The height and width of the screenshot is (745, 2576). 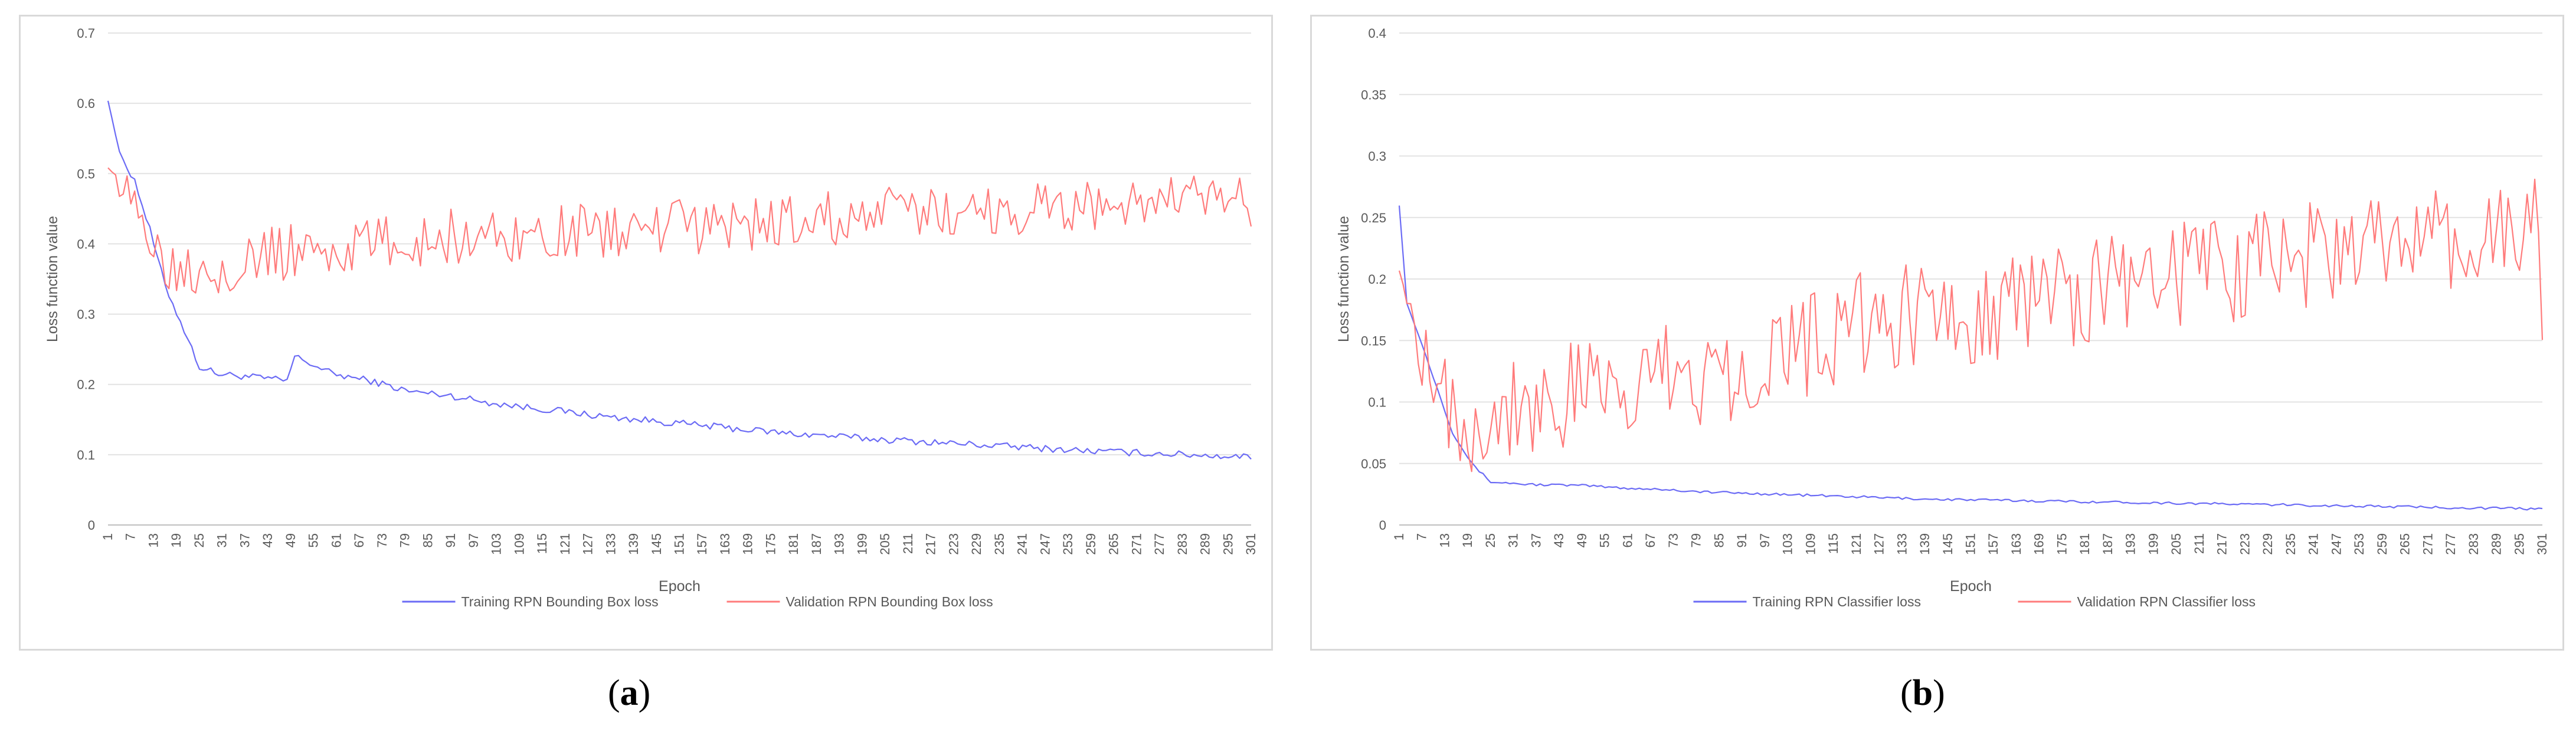 I want to click on series-line-validation, so click(x=679, y=230).